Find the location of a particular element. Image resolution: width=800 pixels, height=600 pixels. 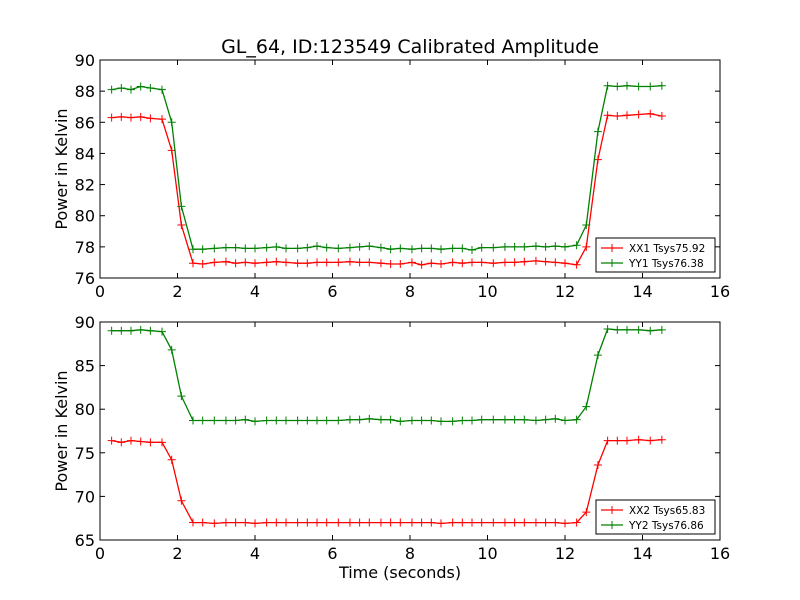

y-tick-label: 65 is located at coordinates (85, 540).